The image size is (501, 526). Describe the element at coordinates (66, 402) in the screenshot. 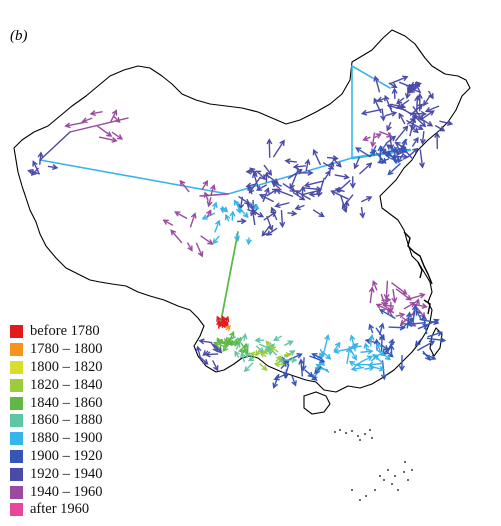

I see `legend-label: 1840 – 1860` at that location.